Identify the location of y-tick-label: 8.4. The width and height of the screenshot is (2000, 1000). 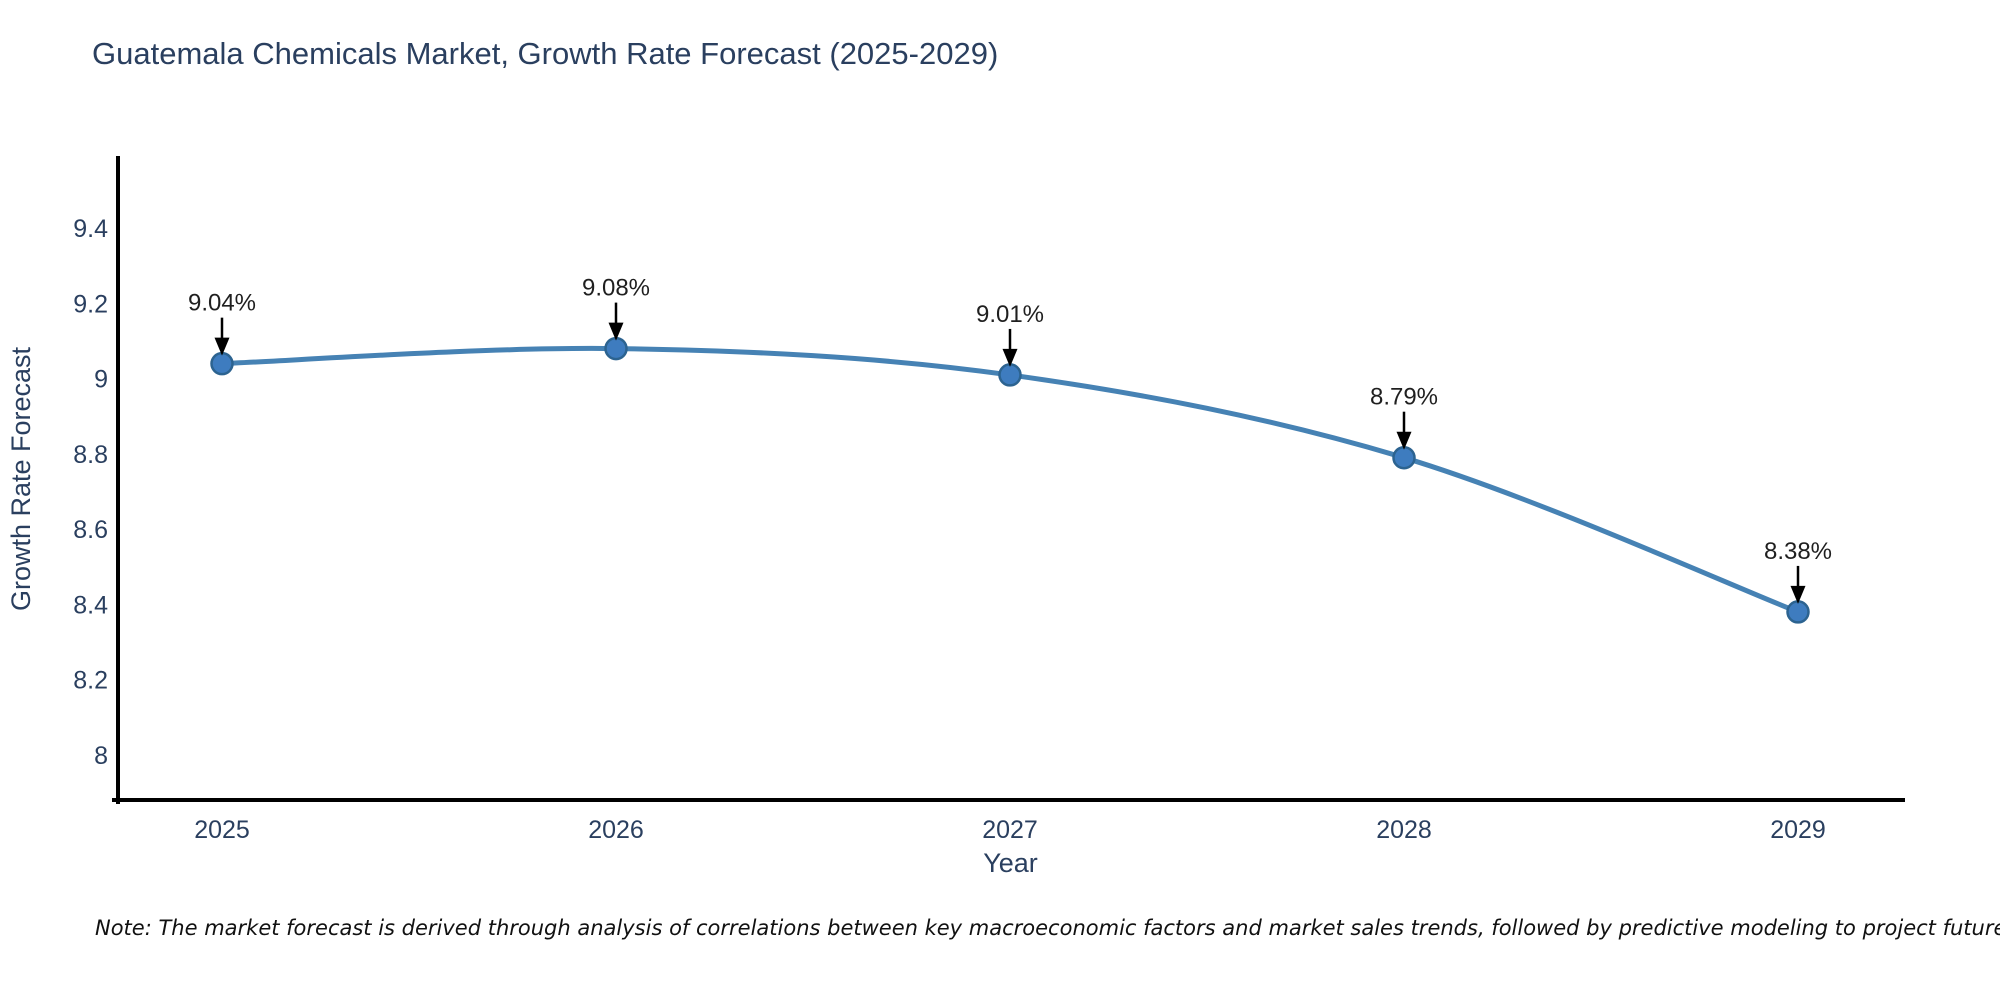
(90, 605).